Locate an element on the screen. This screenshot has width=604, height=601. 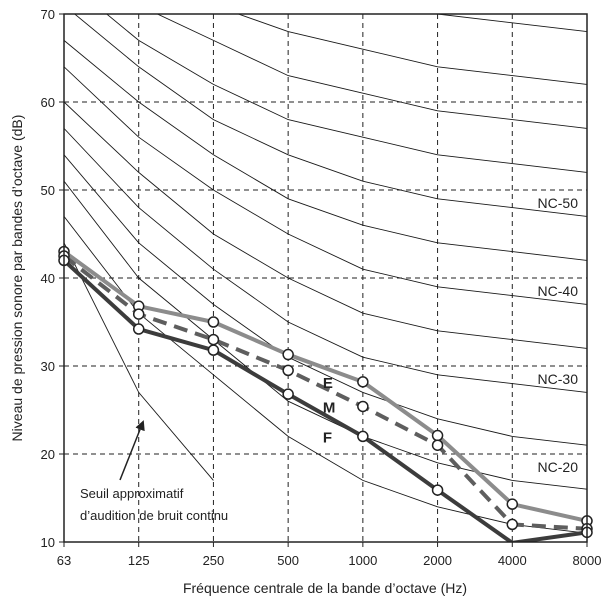
series-label-E: E is located at coordinates (328, 383).